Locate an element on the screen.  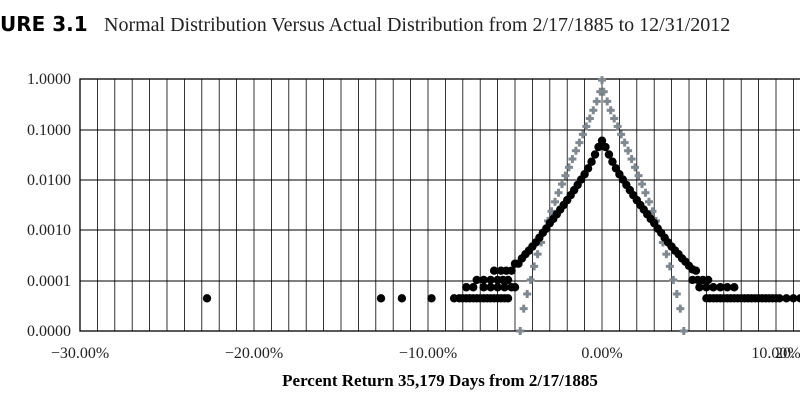
figure-label: URE 3.1 is located at coordinates (44, 24).